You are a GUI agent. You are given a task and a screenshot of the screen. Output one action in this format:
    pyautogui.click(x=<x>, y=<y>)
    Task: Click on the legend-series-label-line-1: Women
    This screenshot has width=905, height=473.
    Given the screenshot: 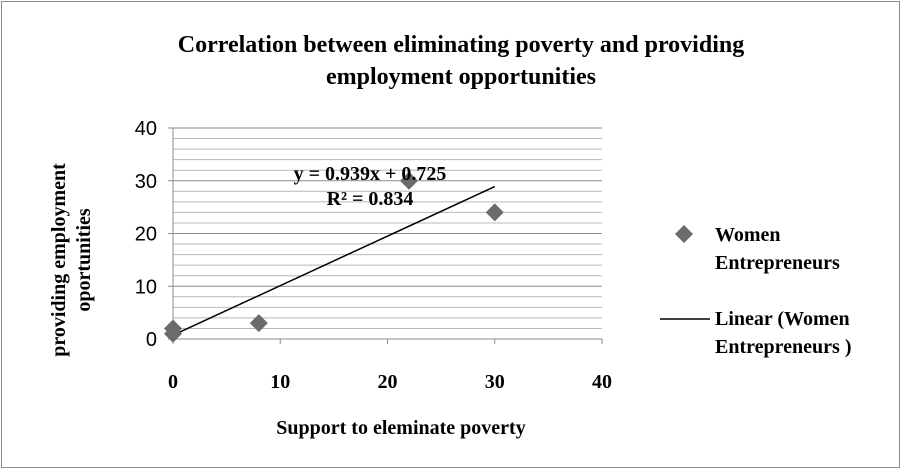 What is the action you would take?
    pyautogui.click(x=748, y=235)
    